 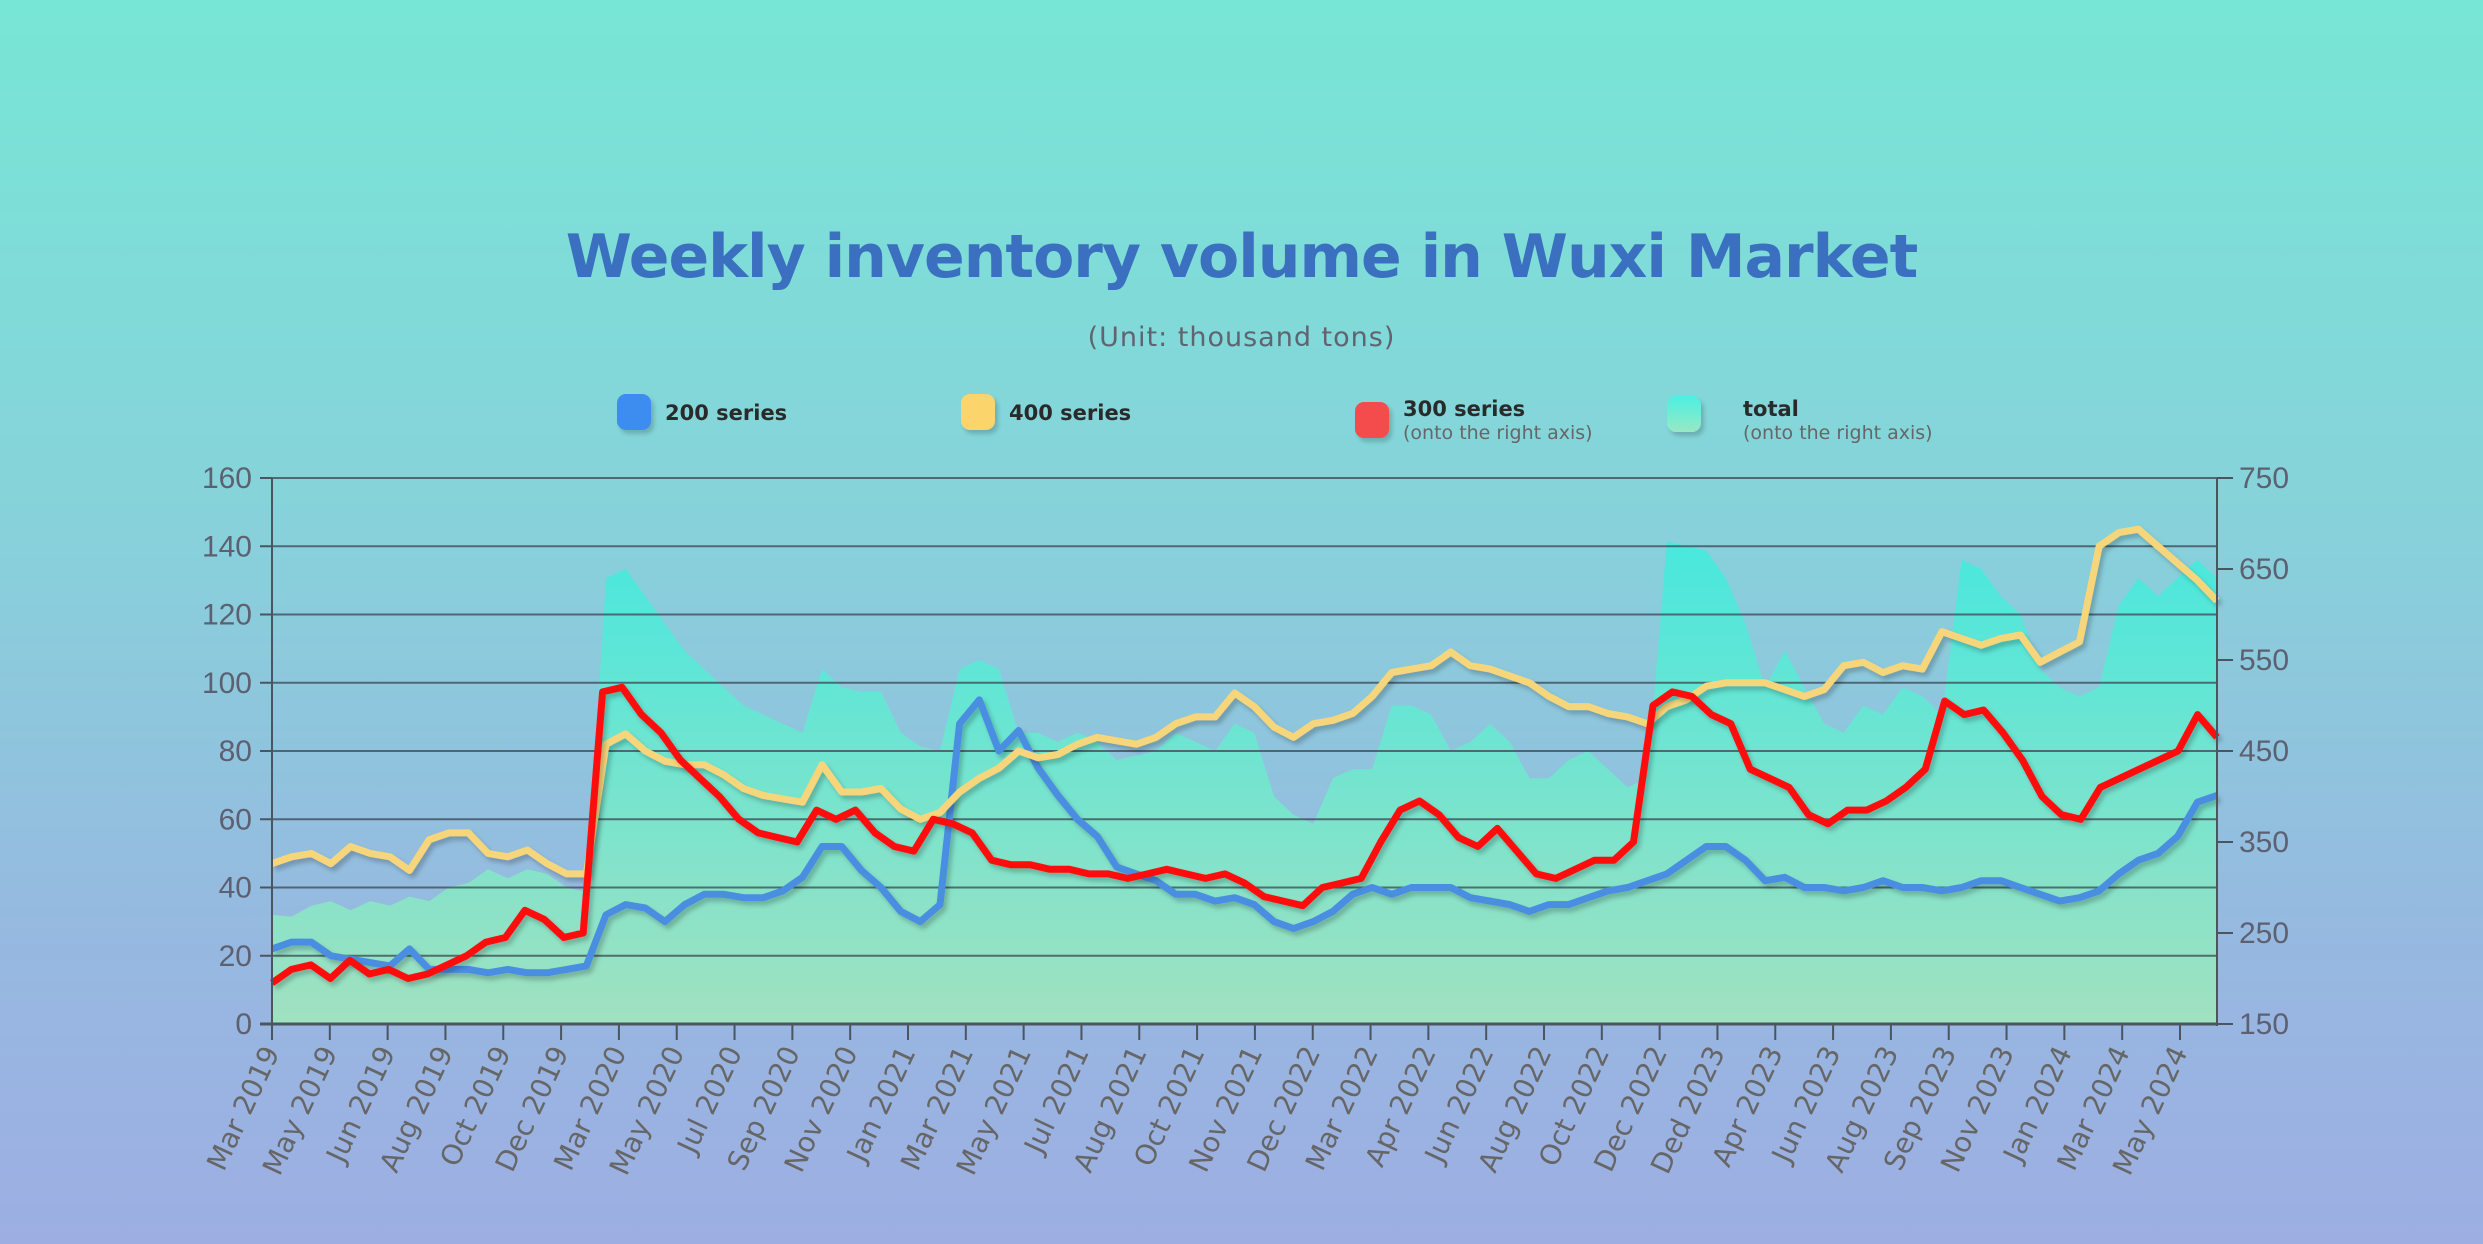 What do you see at coordinates (227, 546) in the screenshot?
I see `y-left-tick-label: 140` at bounding box center [227, 546].